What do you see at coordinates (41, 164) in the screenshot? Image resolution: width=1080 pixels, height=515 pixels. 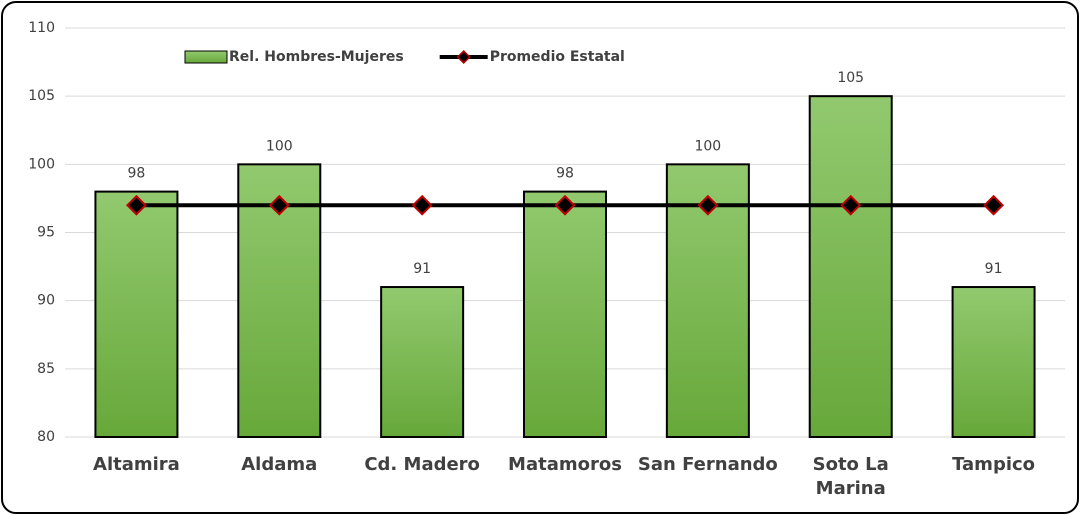 I see `y-tick-label: 100` at bounding box center [41, 164].